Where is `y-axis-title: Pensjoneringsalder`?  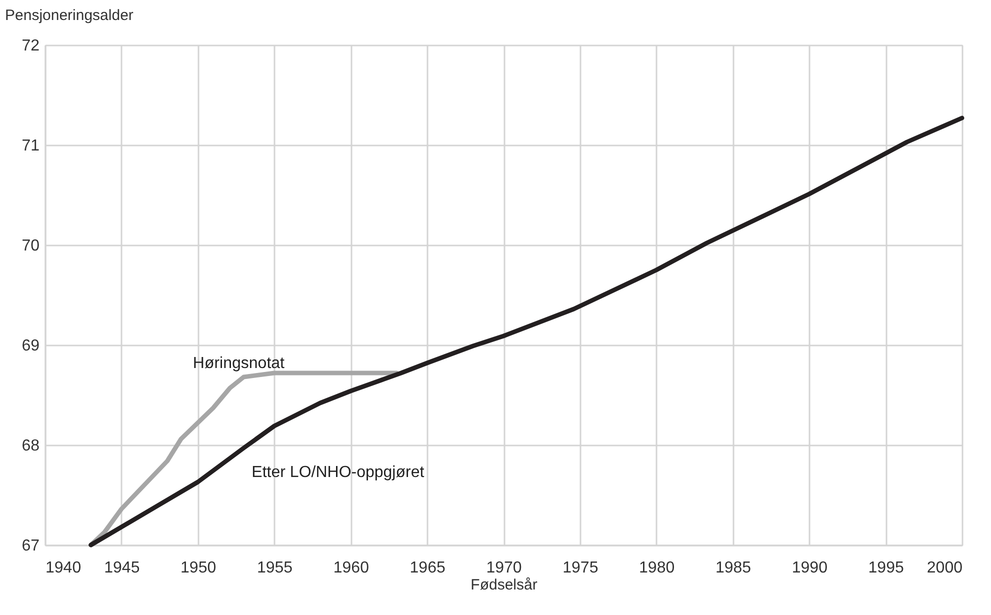 y-axis-title: Pensjoneringsalder is located at coordinates (69, 15).